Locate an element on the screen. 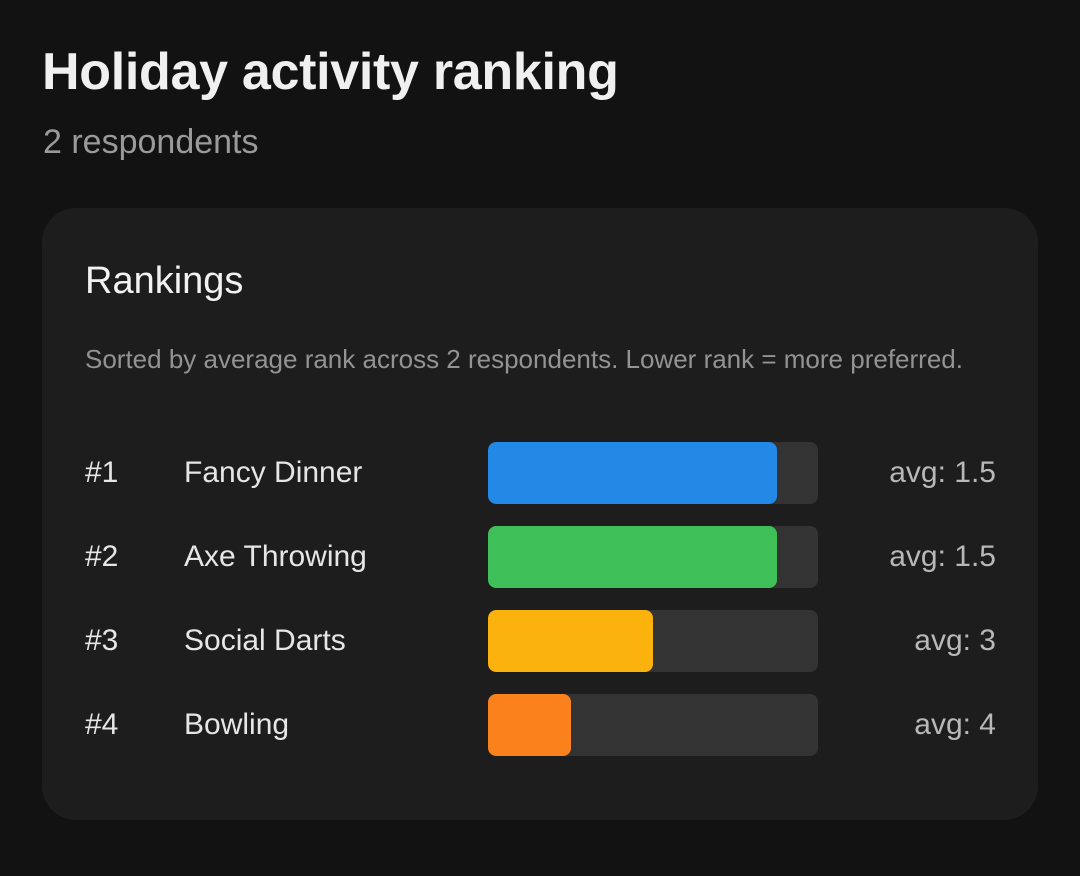 This screenshot has height=876, width=1080. activity-name: Social Darts is located at coordinates (265, 640).